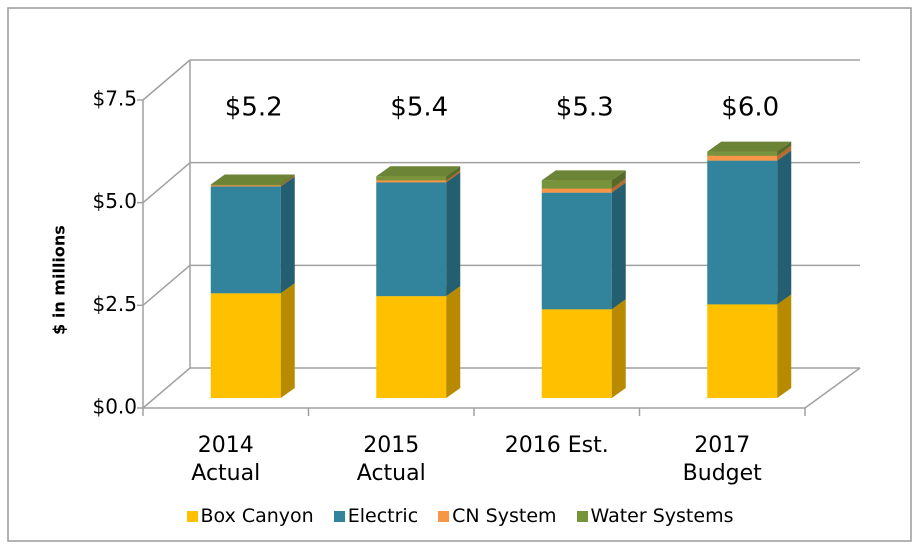 The image size is (920, 550). What do you see at coordinates (662, 516) in the screenshot?
I see `legend-label: Water Systems` at bounding box center [662, 516].